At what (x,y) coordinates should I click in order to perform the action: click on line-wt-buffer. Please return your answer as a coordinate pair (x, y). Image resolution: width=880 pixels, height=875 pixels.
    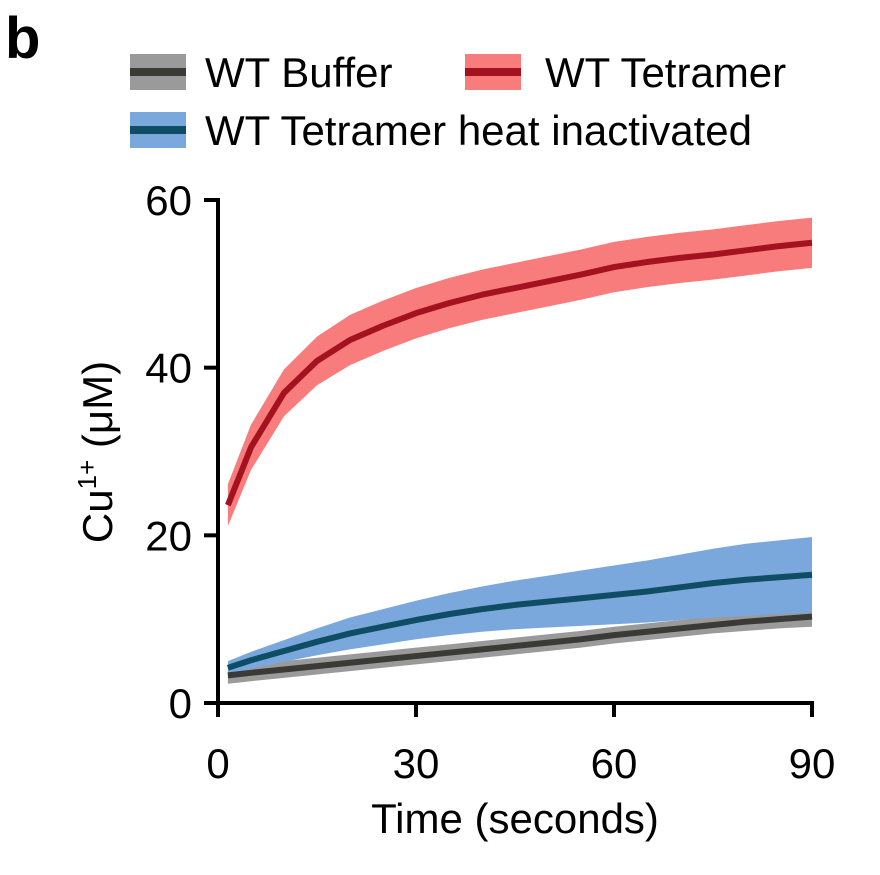
    Looking at the image, I should click on (520, 646).